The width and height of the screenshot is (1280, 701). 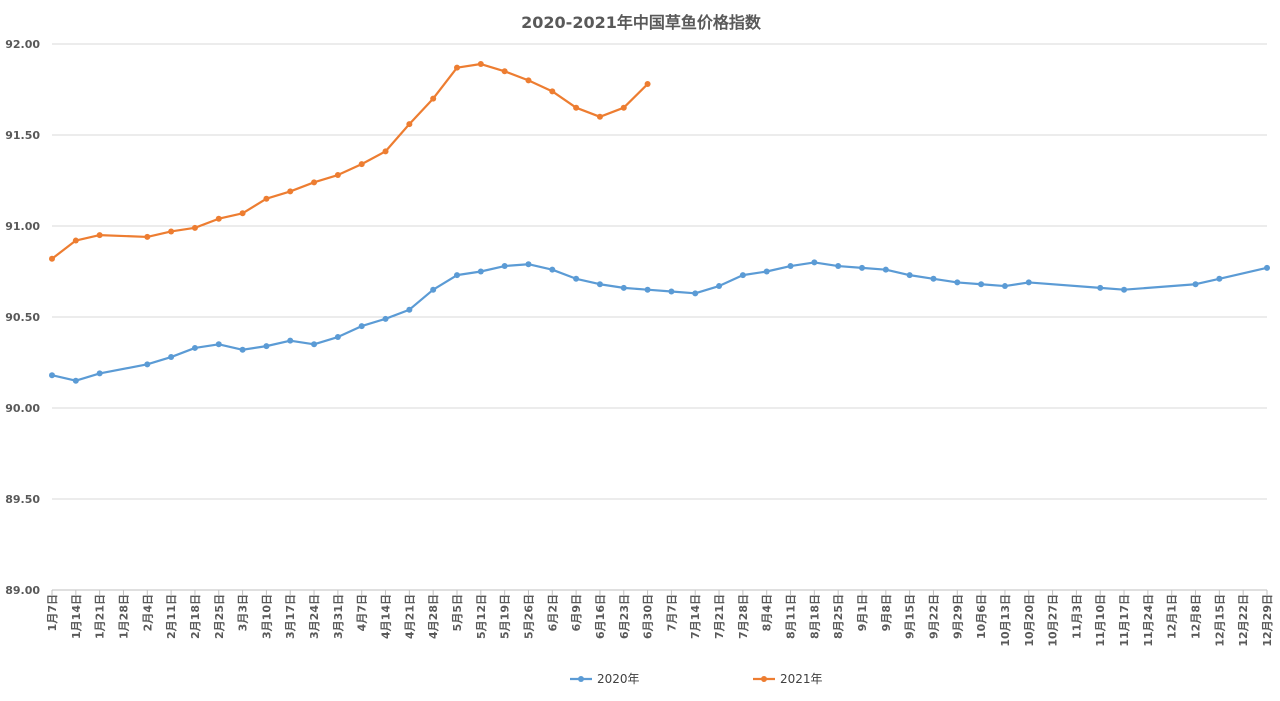 I want to click on x-tick-label: 4月28日, so click(x=433, y=616).